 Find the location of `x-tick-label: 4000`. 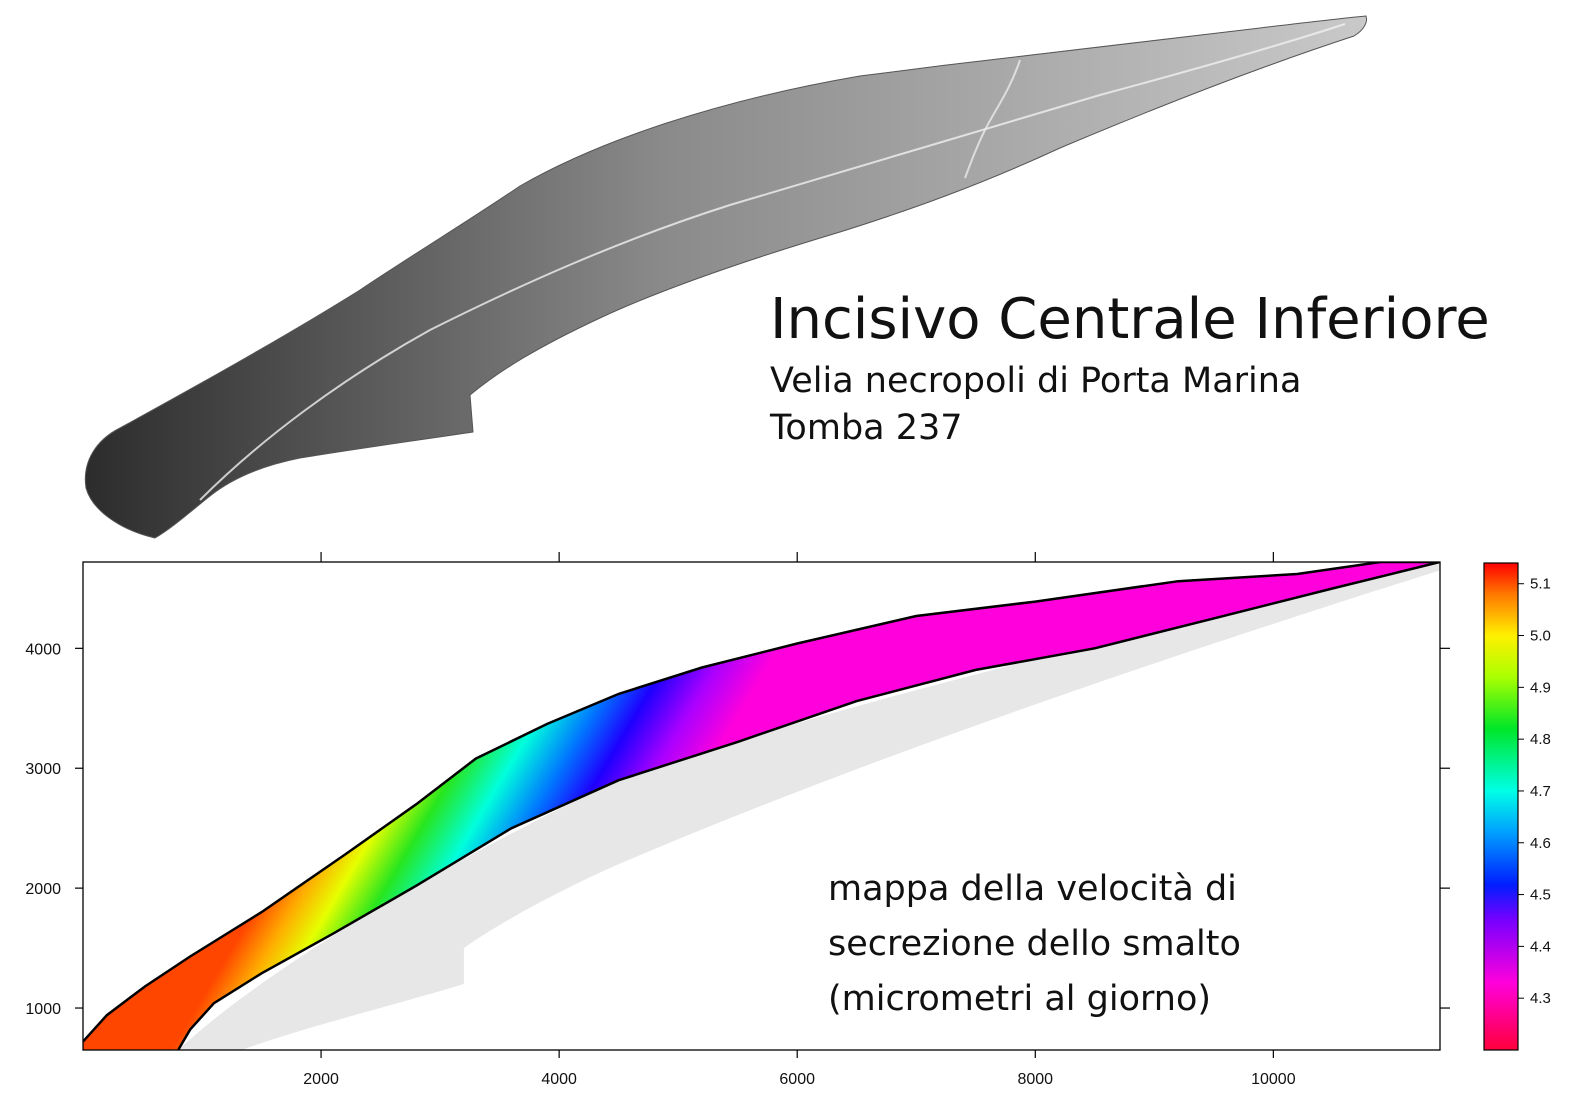

x-tick-label: 4000 is located at coordinates (559, 1079).